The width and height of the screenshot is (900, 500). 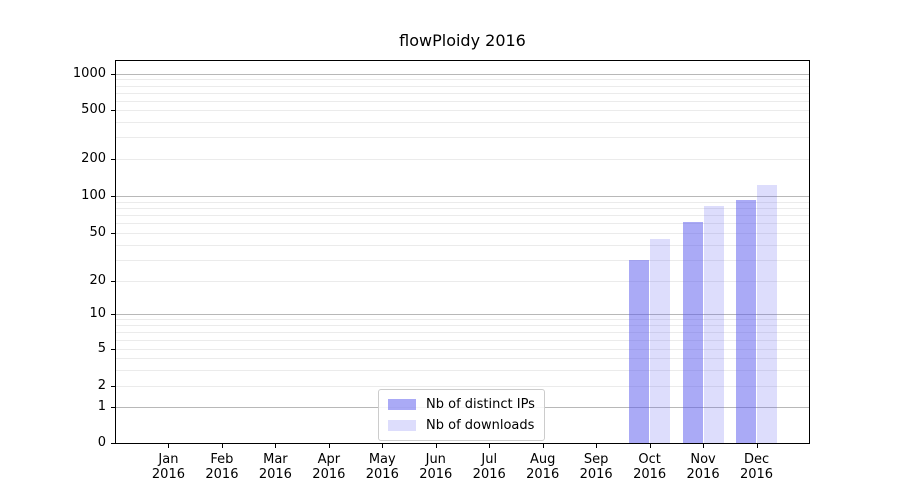 What do you see at coordinates (97, 313) in the screenshot?
I see `y-tick-label: 10` at bounding box center [97, 313].